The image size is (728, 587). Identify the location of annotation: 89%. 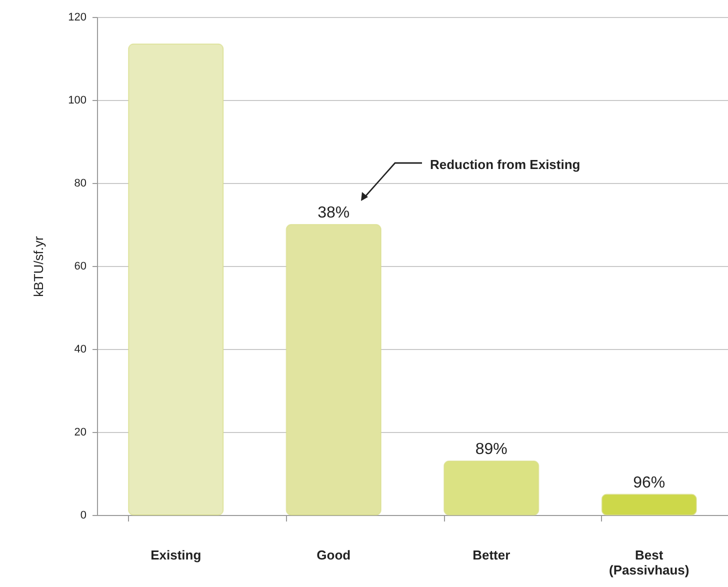
(491, 449).